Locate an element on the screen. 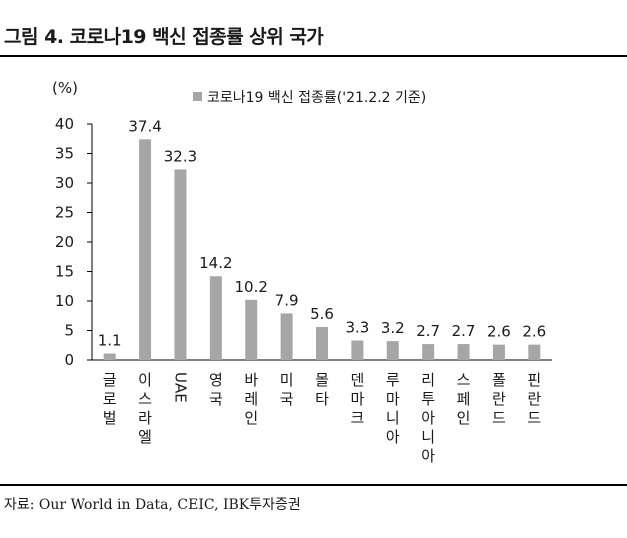 Image resolution: width=627 pixels, height=538 pixels. data-label: 10.2 is located at coordinates (251, 287).